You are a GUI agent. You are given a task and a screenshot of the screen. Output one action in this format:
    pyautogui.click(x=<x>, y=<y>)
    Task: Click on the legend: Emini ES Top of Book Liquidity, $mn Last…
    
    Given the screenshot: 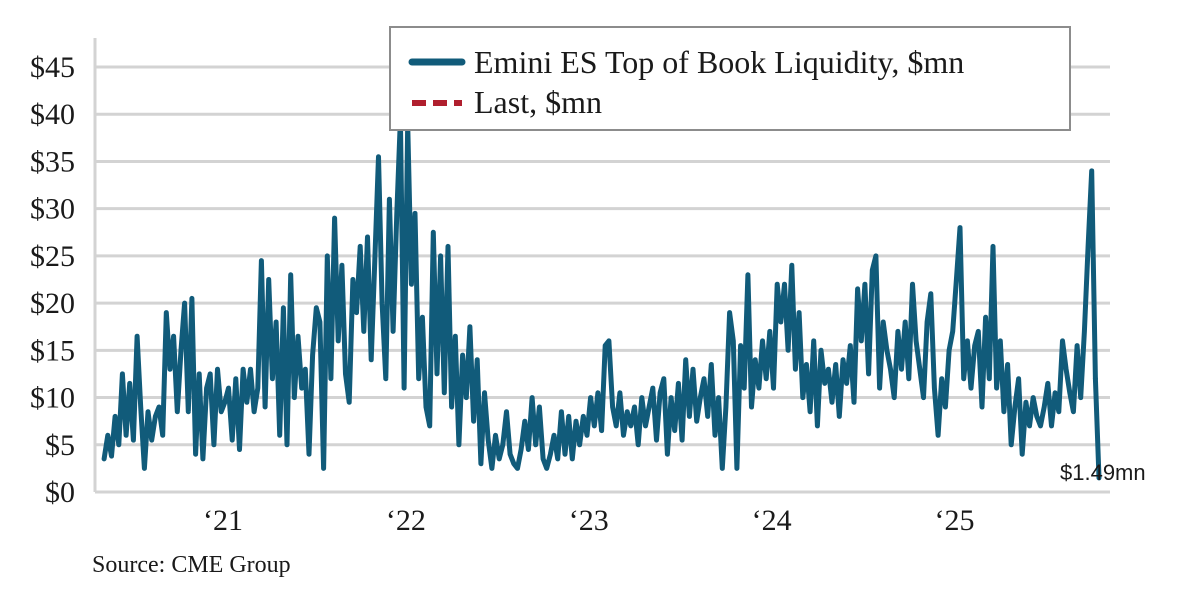 What is the action you would take?
    pyautogui.click(x=730, y=78)
    